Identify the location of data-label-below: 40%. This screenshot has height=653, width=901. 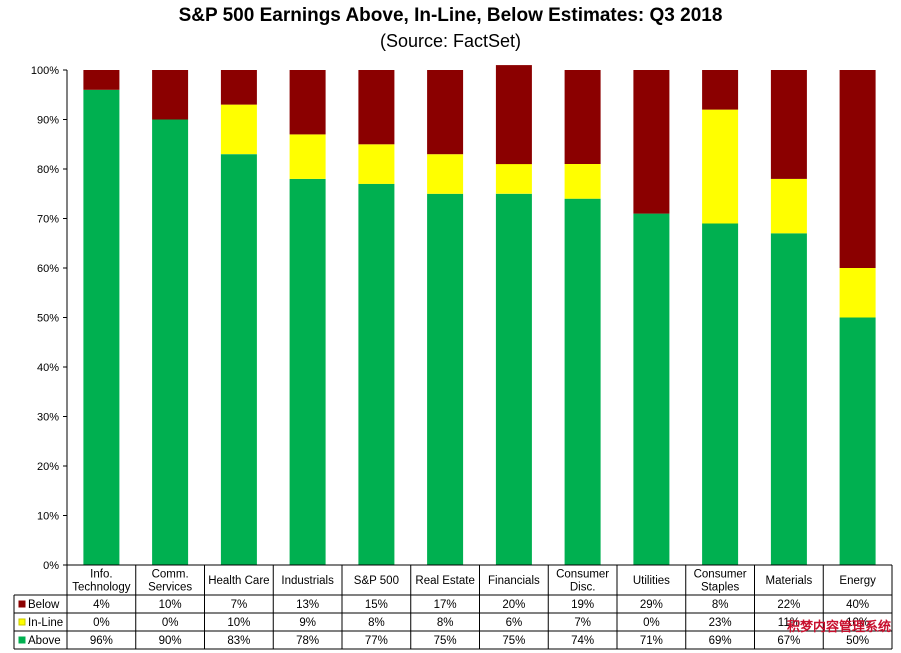
(857, 605).